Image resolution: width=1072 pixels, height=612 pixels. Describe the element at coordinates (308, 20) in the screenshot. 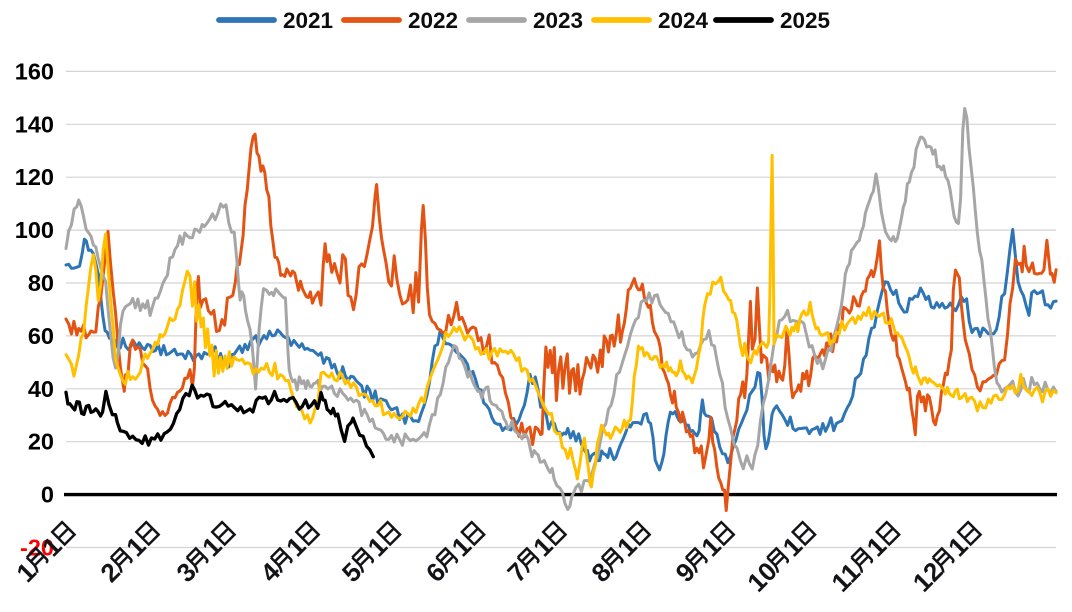

I see `svg-text: 2021` at that location.